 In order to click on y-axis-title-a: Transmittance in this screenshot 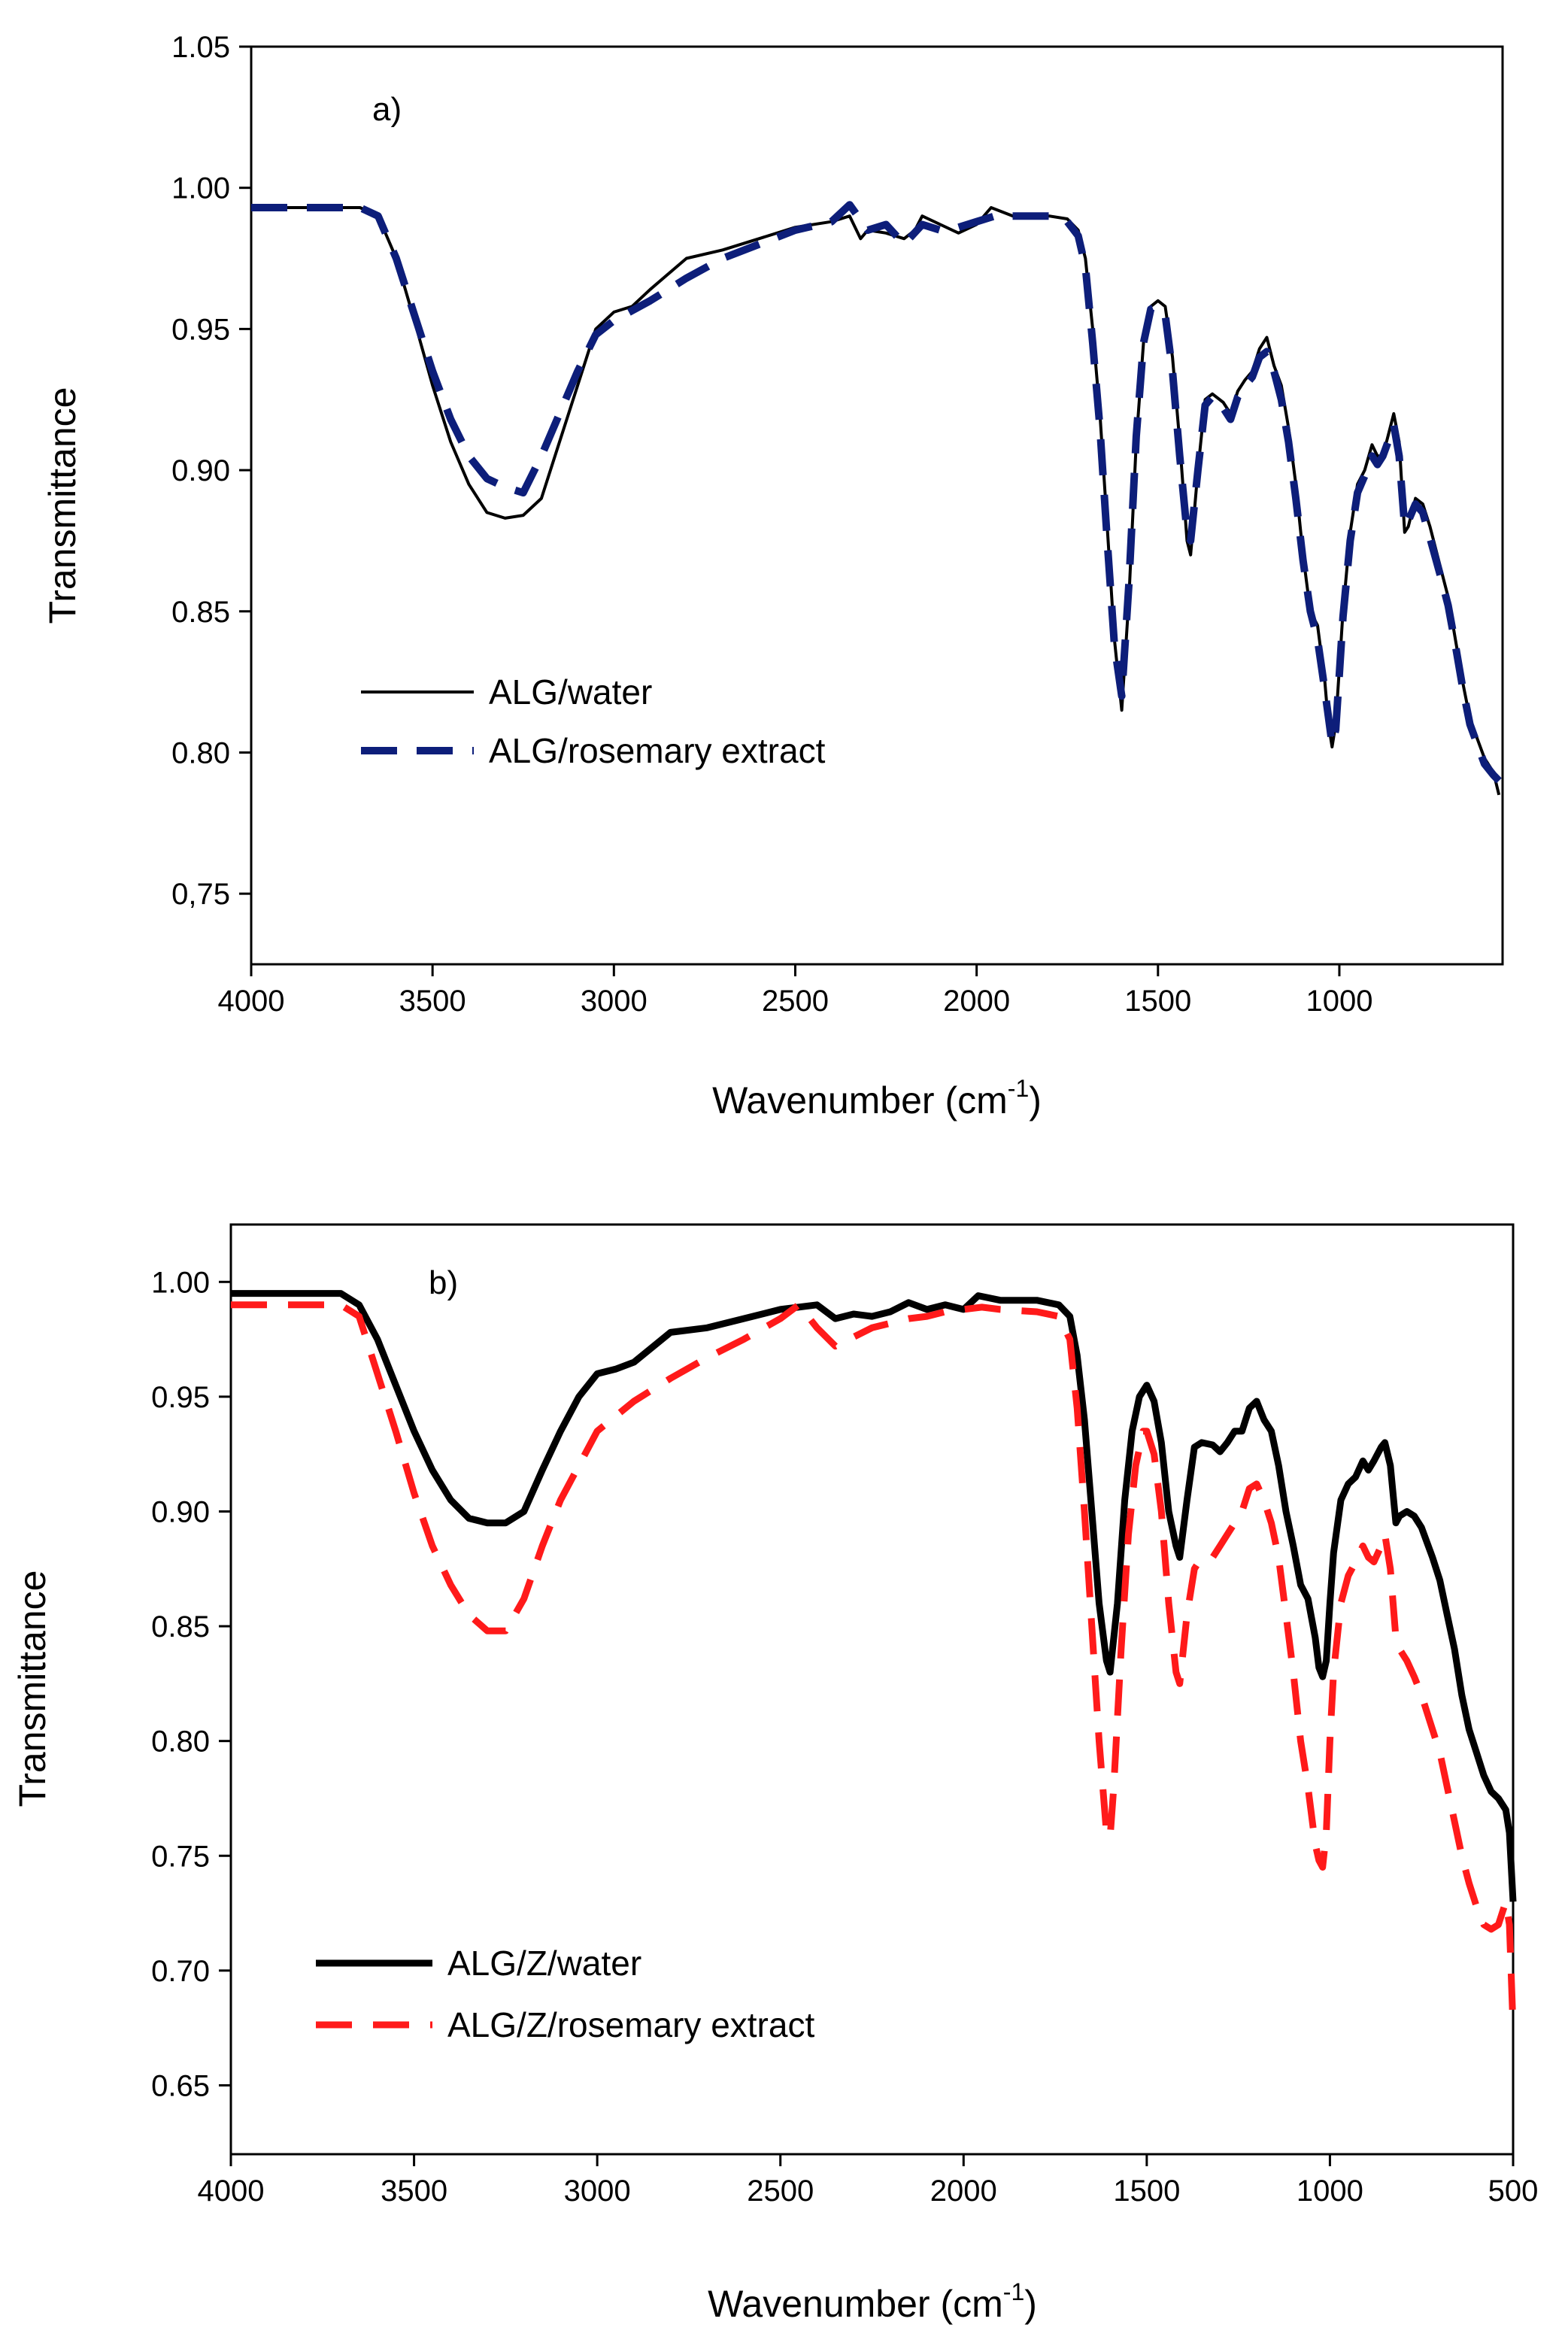, I will do `click(62, 505)`.